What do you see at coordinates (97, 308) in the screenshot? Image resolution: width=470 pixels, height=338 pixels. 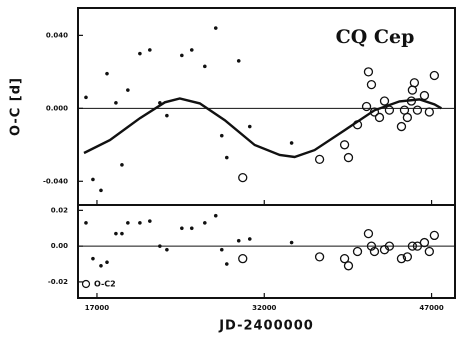 I see `x-tick-label: 17000` at bounding box center [97, 308].